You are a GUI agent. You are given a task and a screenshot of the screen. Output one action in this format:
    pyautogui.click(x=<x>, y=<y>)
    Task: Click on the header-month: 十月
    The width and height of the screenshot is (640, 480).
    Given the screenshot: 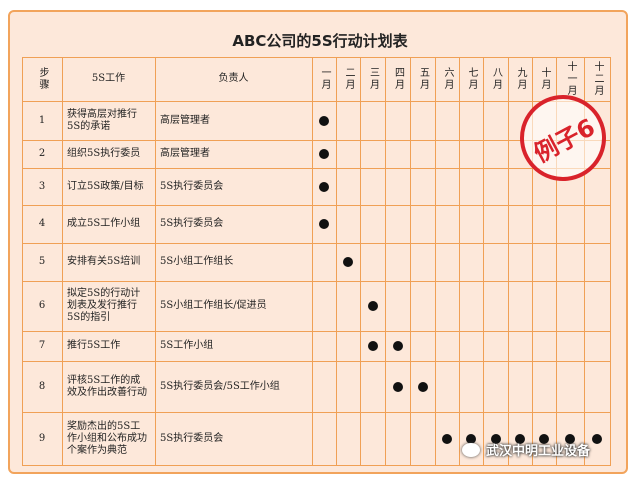 What is the action you would take?
    pyautogui.click(x=544, y=79)
    